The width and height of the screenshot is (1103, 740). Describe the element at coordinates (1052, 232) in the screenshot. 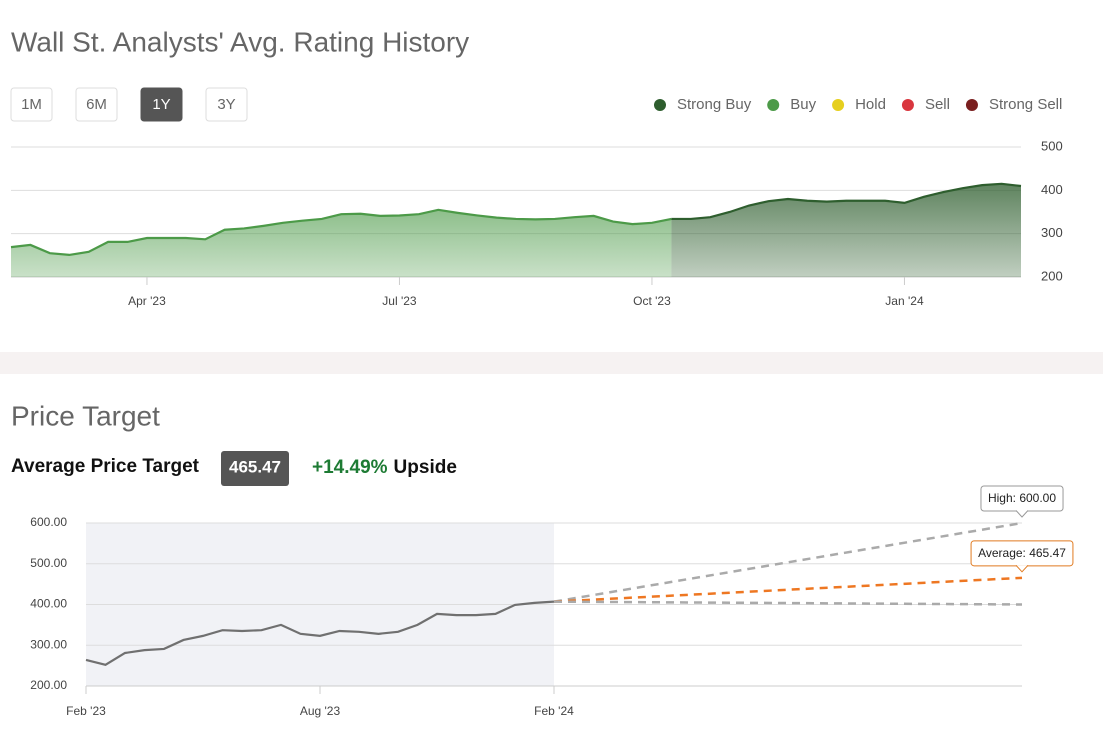

I see `y-tick-label: 300` at that location.